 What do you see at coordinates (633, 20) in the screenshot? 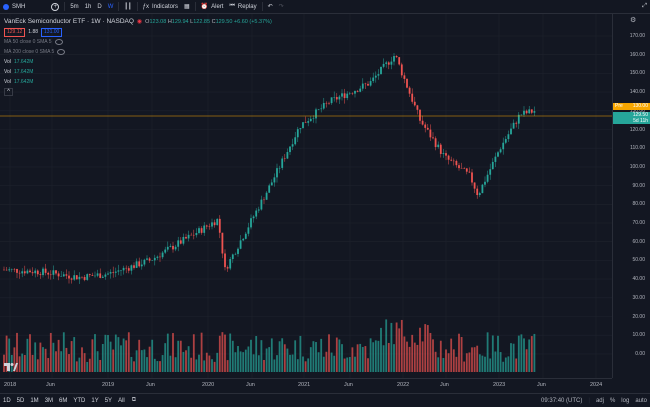
I see `chart-settings-icon: ⚙` at bounding box center [633, 20].